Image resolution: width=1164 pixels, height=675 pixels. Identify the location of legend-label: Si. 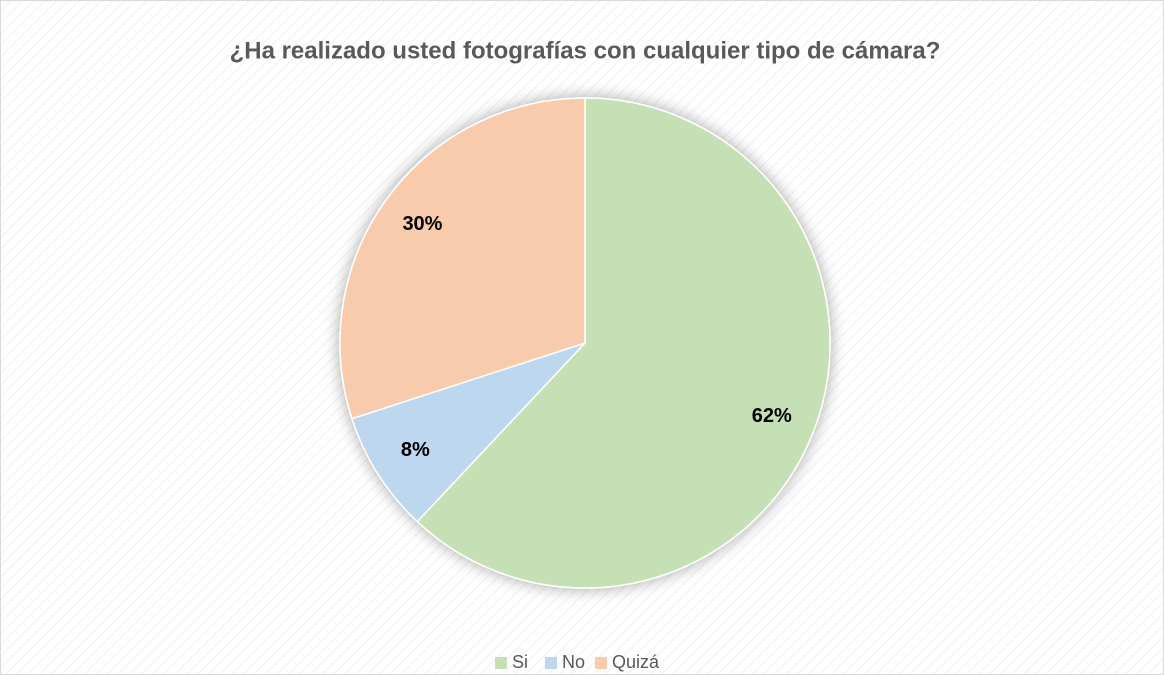
(520, 662).